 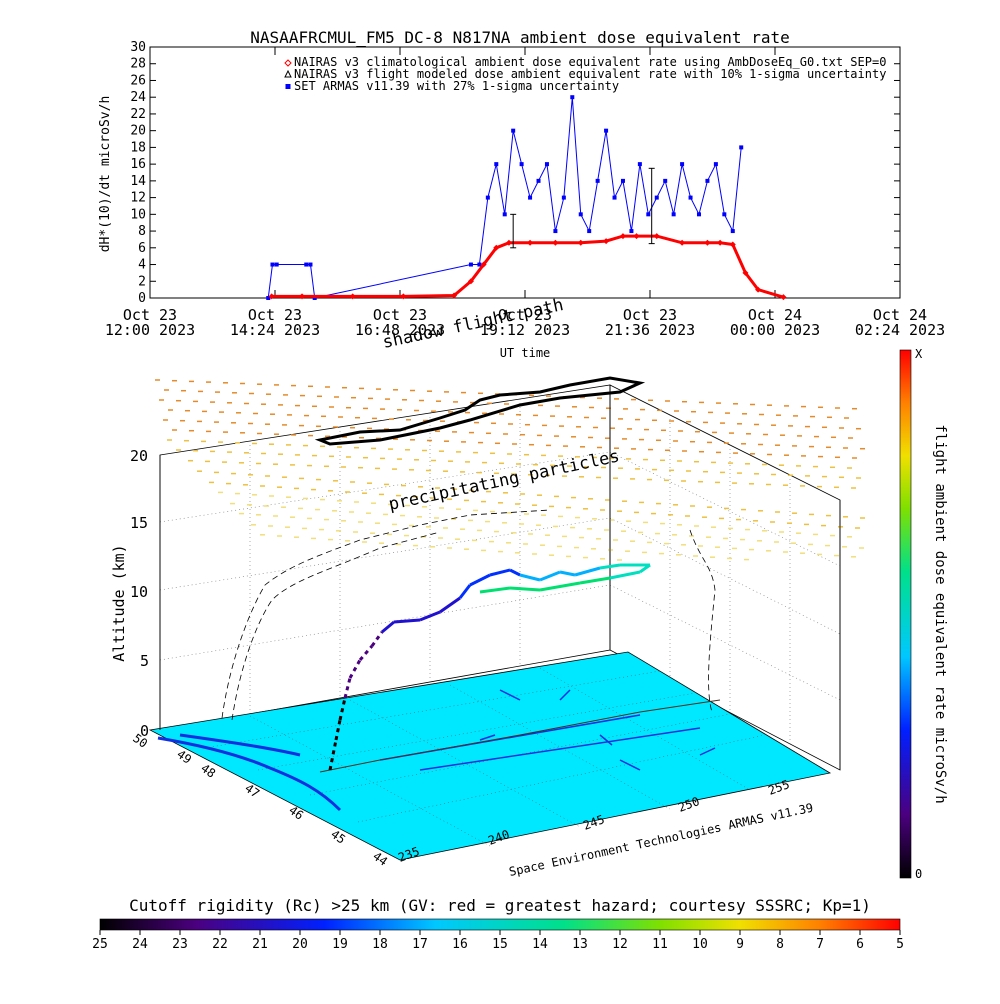 I want to click on rigidity-tick-label: 5, so click(x=900, y=944).